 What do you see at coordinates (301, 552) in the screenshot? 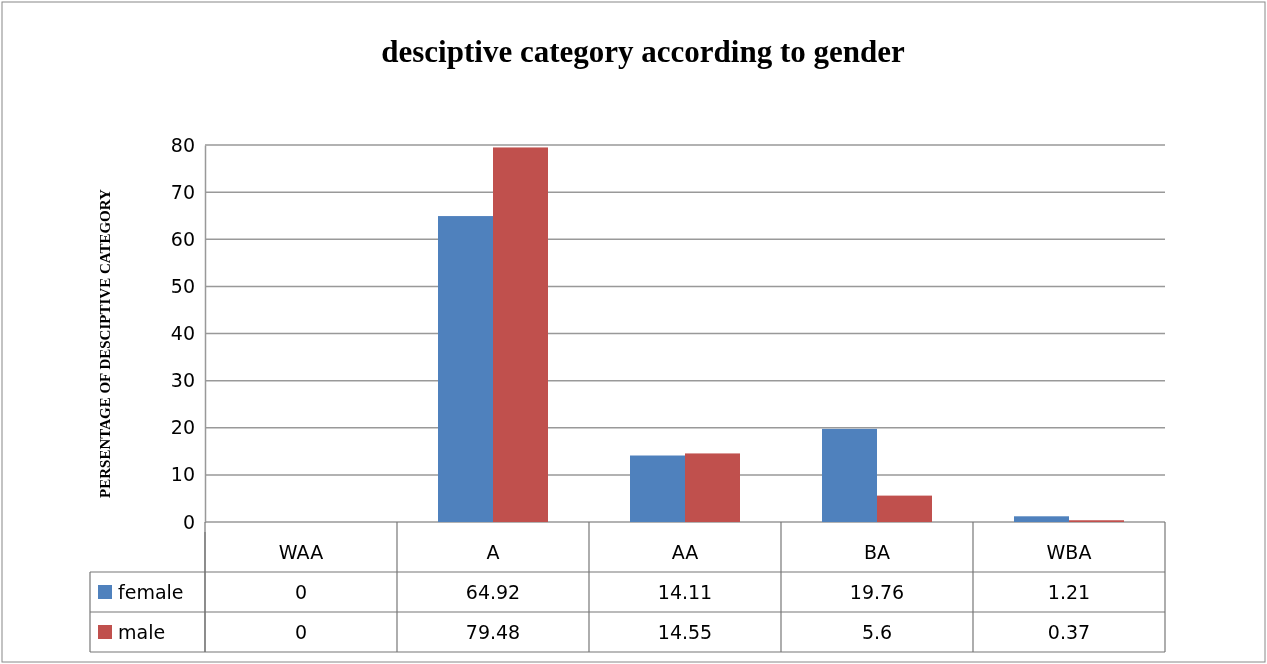
I see `x-tick-label: WAA` at bounding box center [301, 552].